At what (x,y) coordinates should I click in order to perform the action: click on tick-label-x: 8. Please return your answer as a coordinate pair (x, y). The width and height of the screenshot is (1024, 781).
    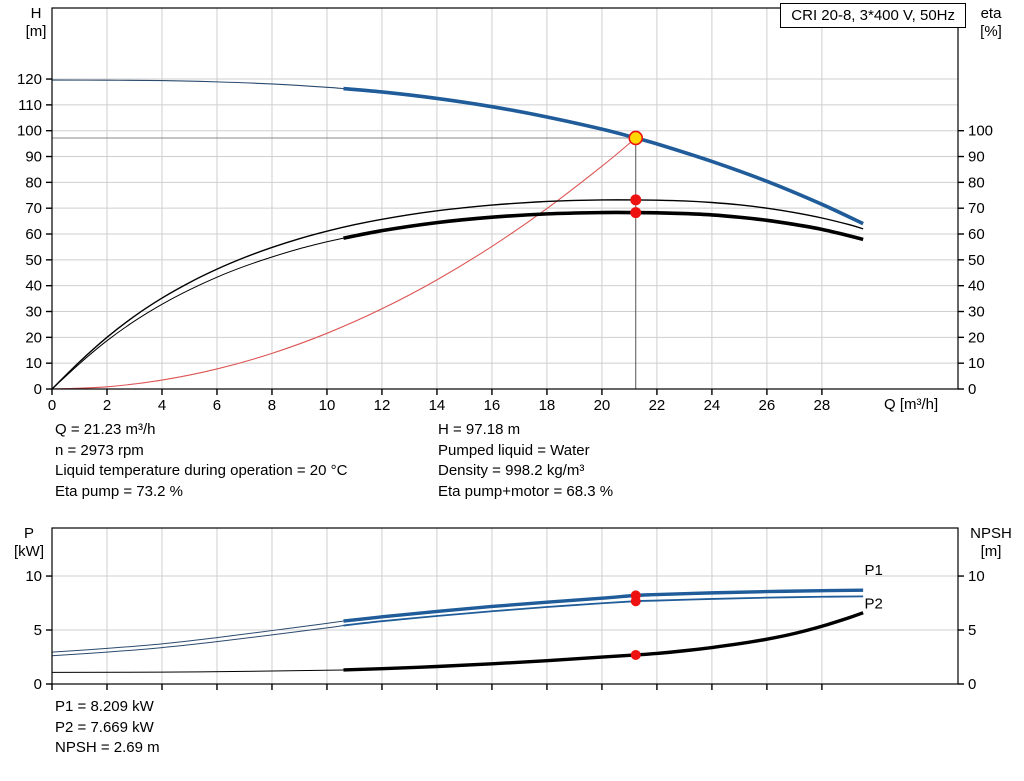
    Looking at the image, I should click on (272, 405).